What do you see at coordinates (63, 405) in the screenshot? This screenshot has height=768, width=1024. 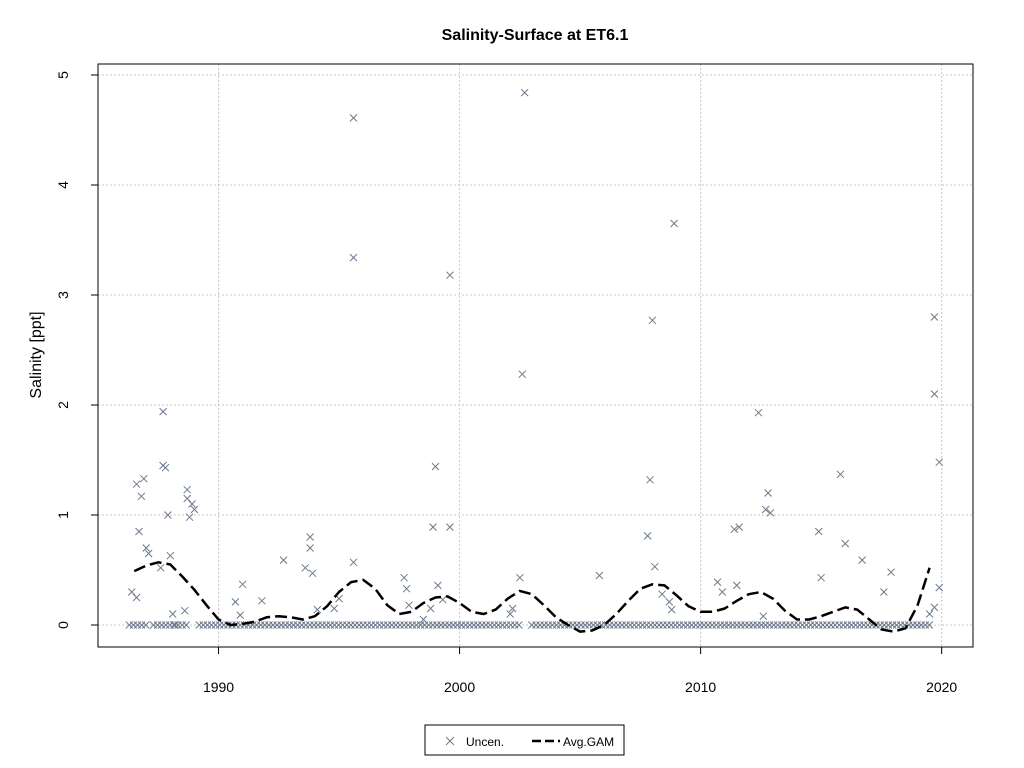 I see `y-tick-label: 2` at bounding box center [63, 405].